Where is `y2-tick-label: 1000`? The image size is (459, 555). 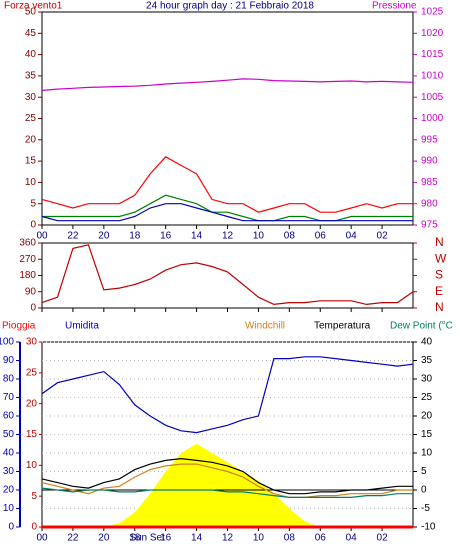
y2-tick-label: 1000 is located at coordinates (432, 118).